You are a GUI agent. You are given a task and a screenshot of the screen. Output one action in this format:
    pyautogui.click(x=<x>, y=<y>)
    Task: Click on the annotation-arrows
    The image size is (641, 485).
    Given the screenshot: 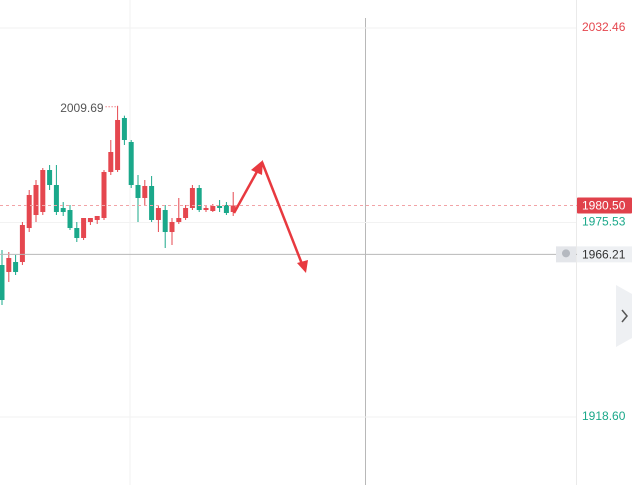 What is the action you would take?
    pyautogui.click(x=270, y=216)
    